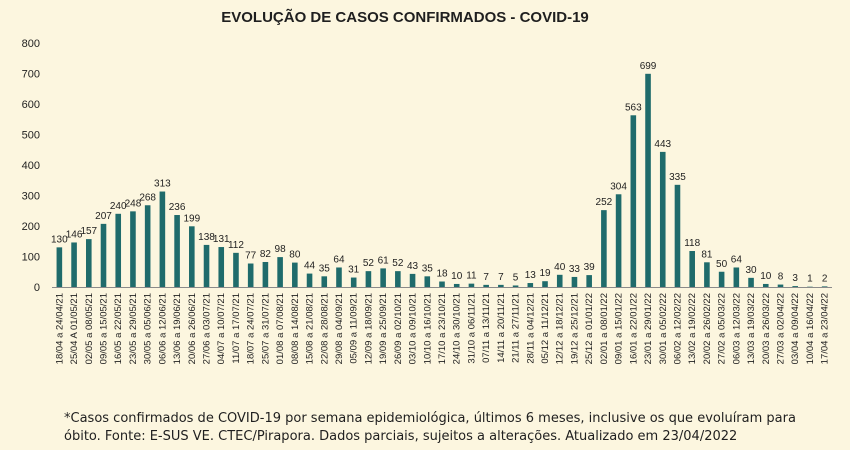  I want to click on x-tick-label: 30/01 a 05/02/22, so click(663, 328).